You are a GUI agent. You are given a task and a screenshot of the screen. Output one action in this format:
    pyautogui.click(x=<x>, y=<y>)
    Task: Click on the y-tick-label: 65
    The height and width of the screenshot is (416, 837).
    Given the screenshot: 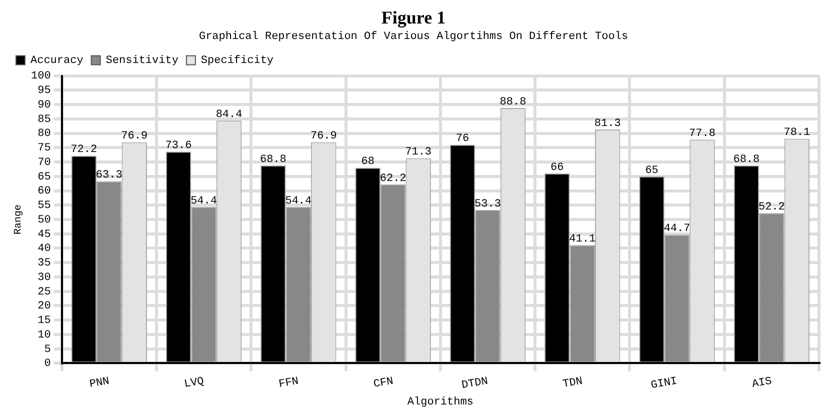 What is the action you would take?
    pyautogui.click(x=44, y=177)
    